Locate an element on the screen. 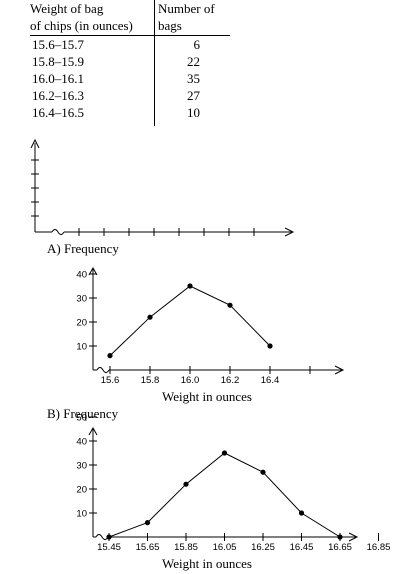 This screenshot has width=408, height=574. row-count: 6 is located at coordinates (197, 44).